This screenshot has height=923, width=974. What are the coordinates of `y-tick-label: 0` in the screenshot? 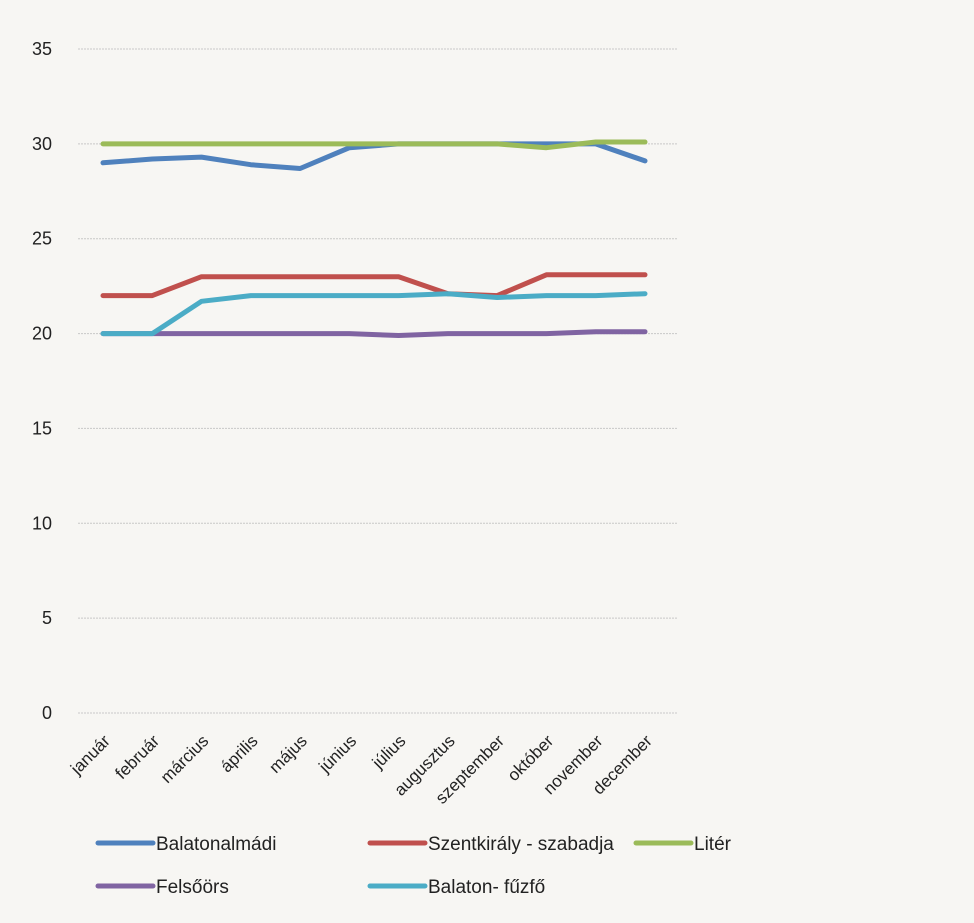 It's located at (47, 713).